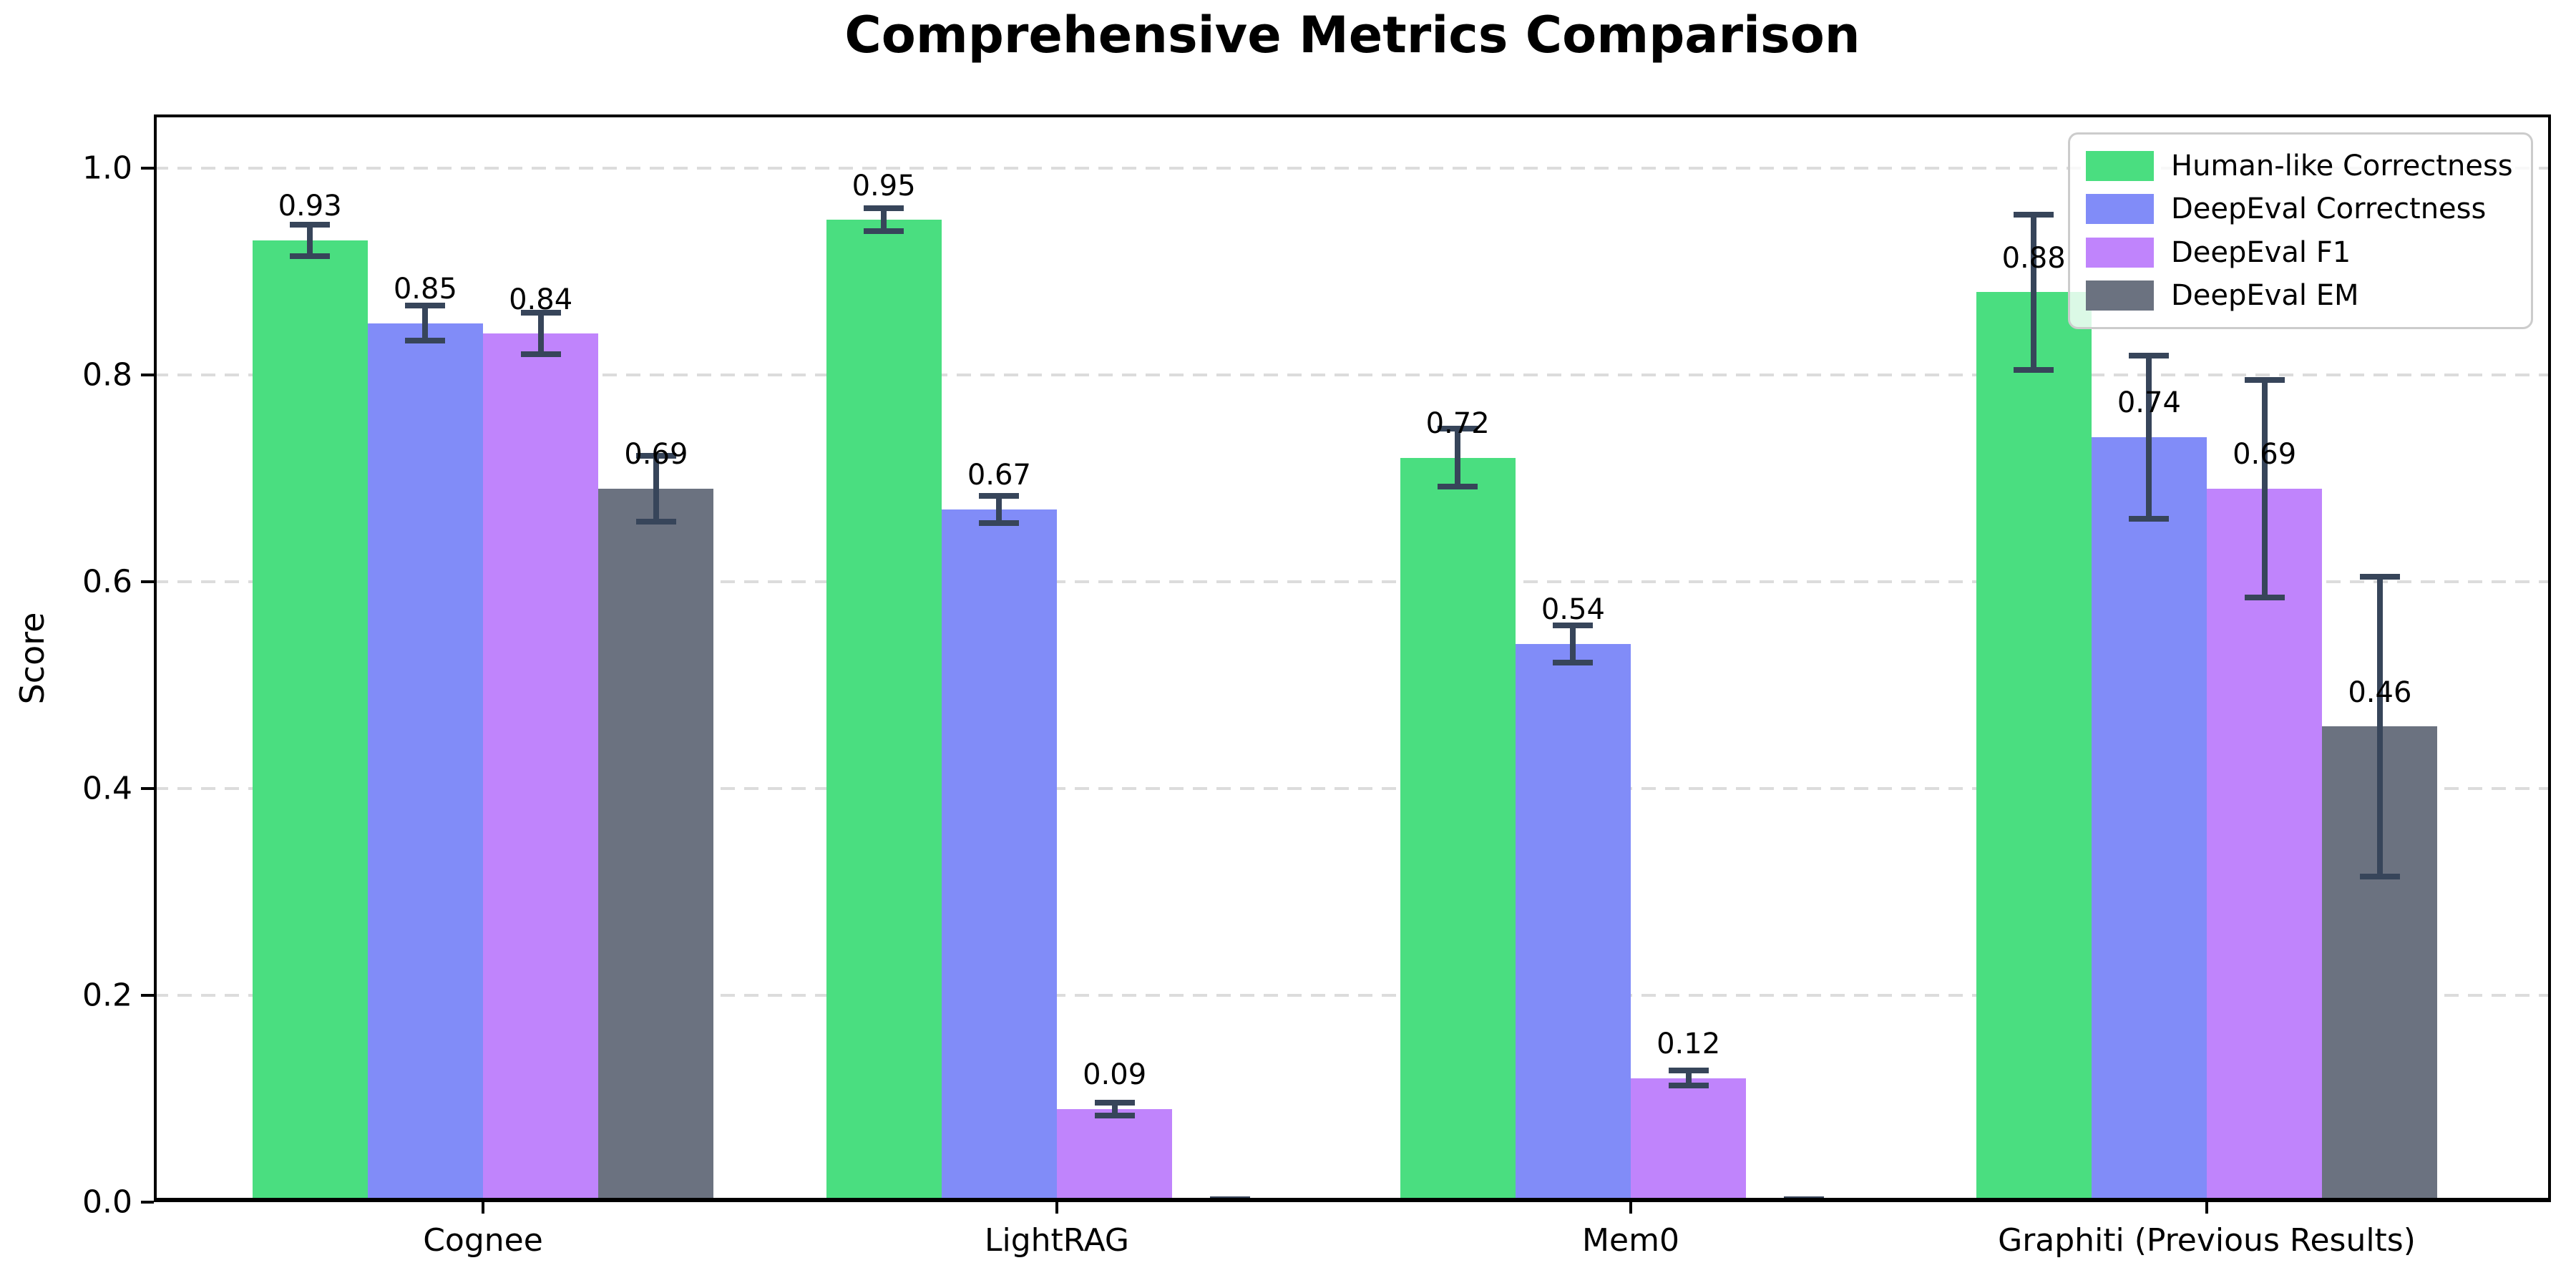  Describe the element at coordinates (107, 168) in the screenshot. I see `y-tick-label: 1.0` at that location.